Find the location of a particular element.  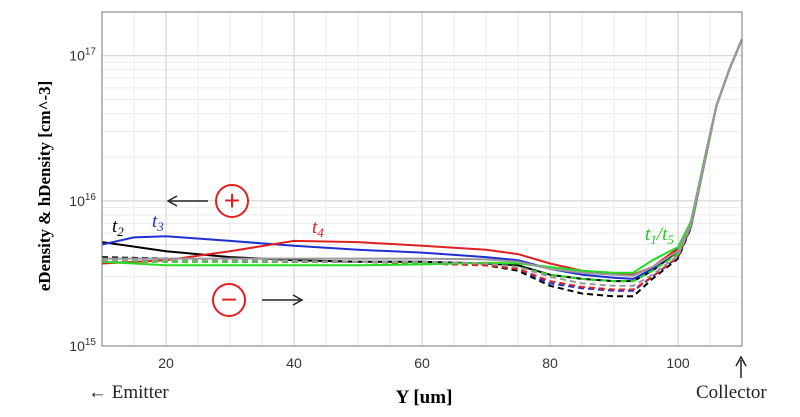

x-axis-label: Y [um] is located at coordinates (424, 397).